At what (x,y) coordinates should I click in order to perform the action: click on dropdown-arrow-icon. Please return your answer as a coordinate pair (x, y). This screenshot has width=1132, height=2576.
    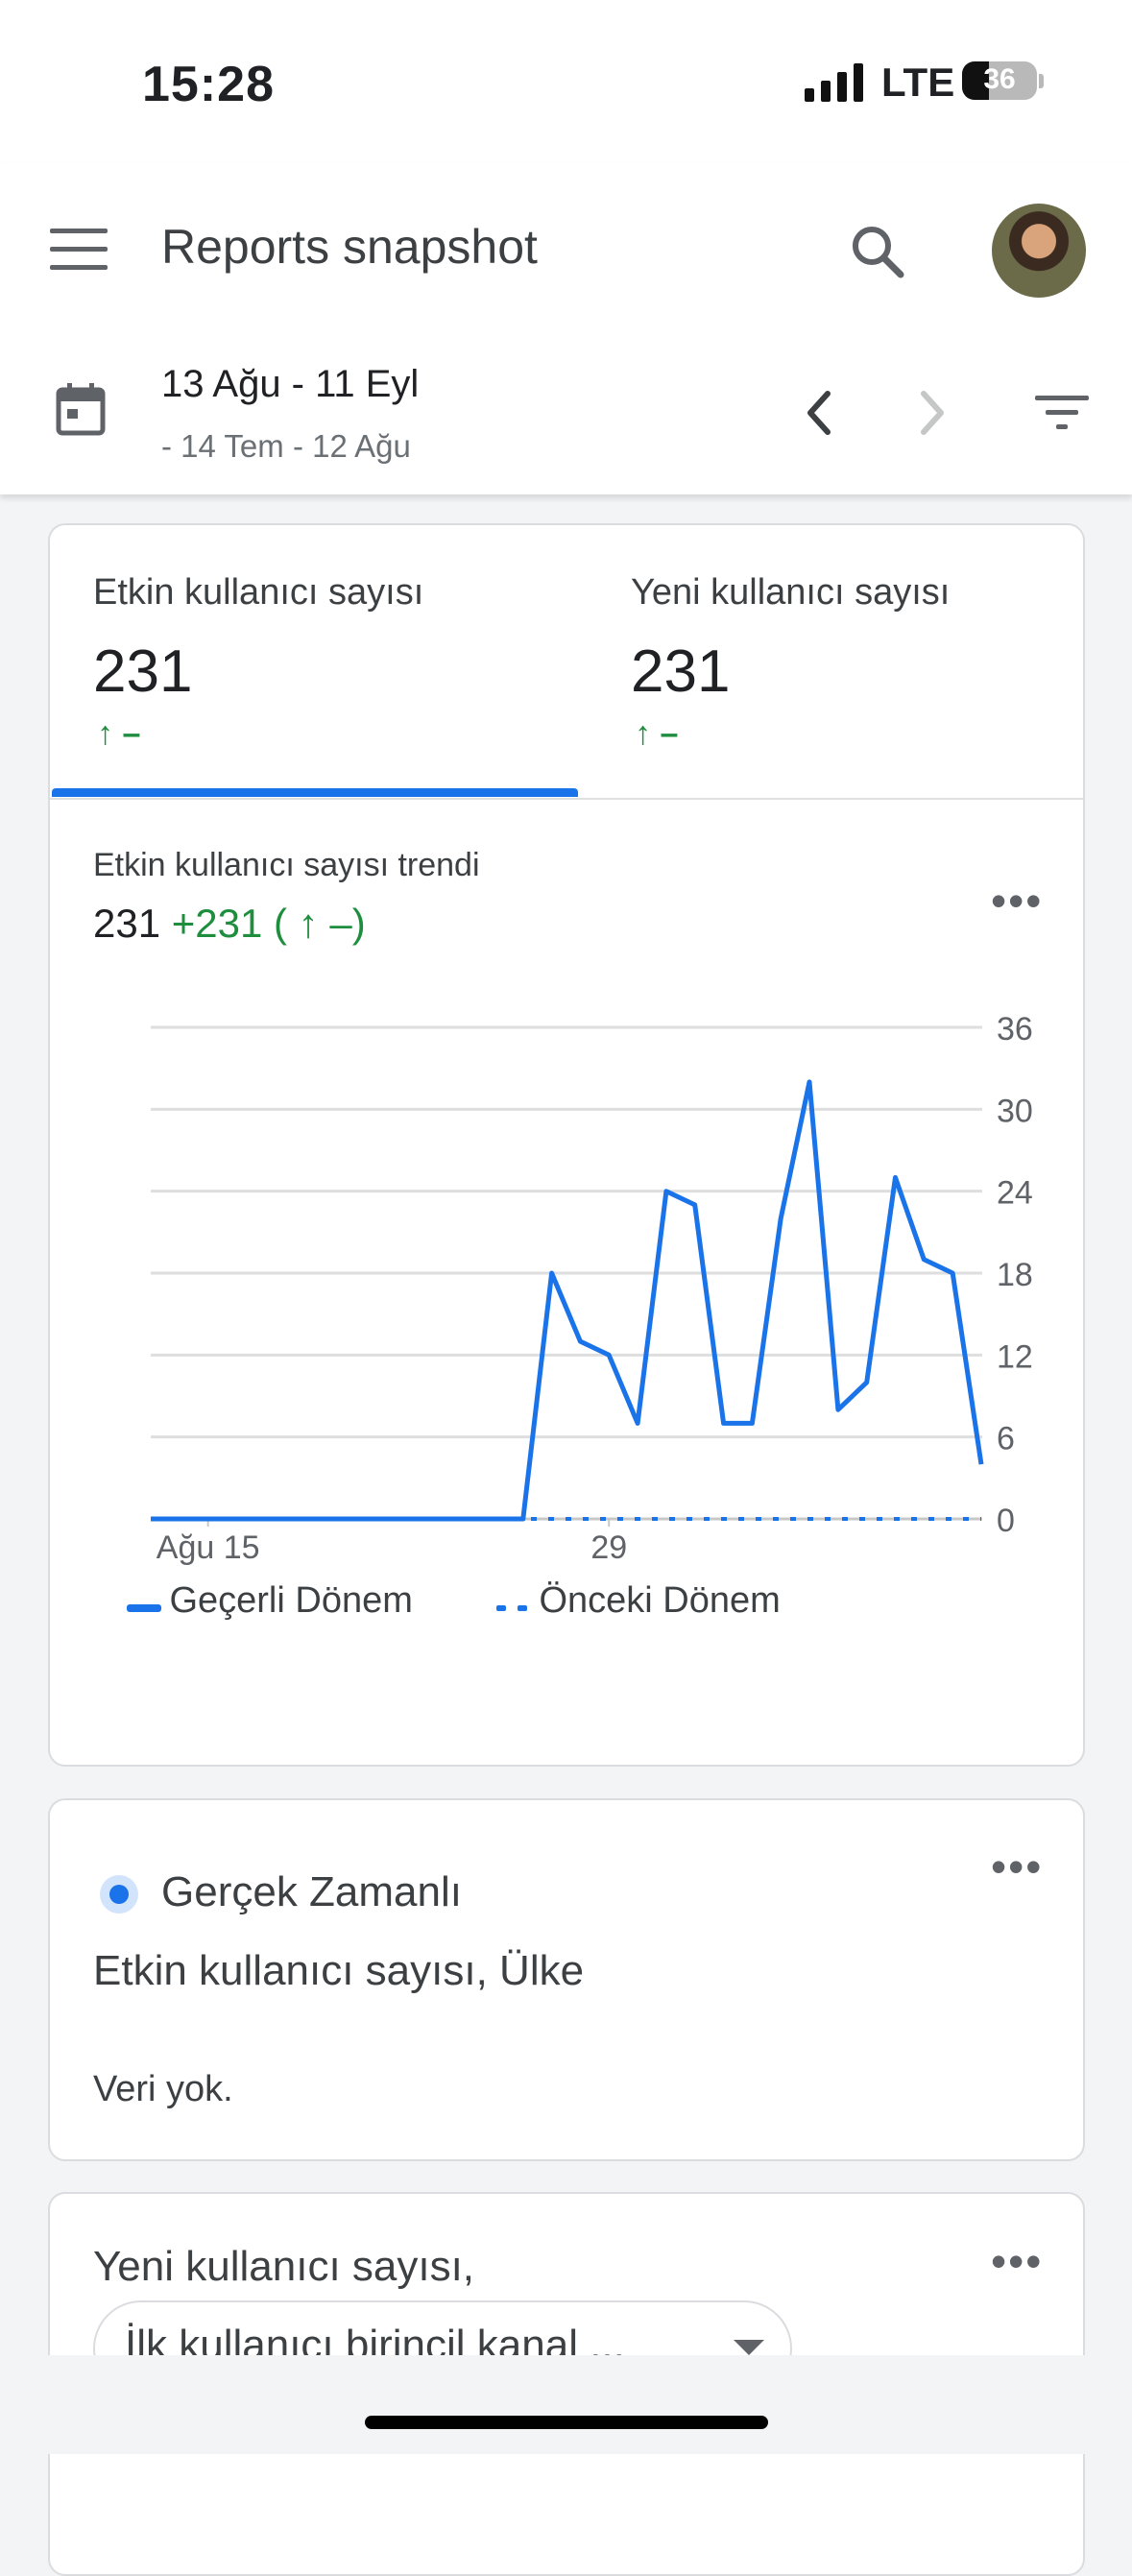
    Looking at the image, I should click on (749, 2347).